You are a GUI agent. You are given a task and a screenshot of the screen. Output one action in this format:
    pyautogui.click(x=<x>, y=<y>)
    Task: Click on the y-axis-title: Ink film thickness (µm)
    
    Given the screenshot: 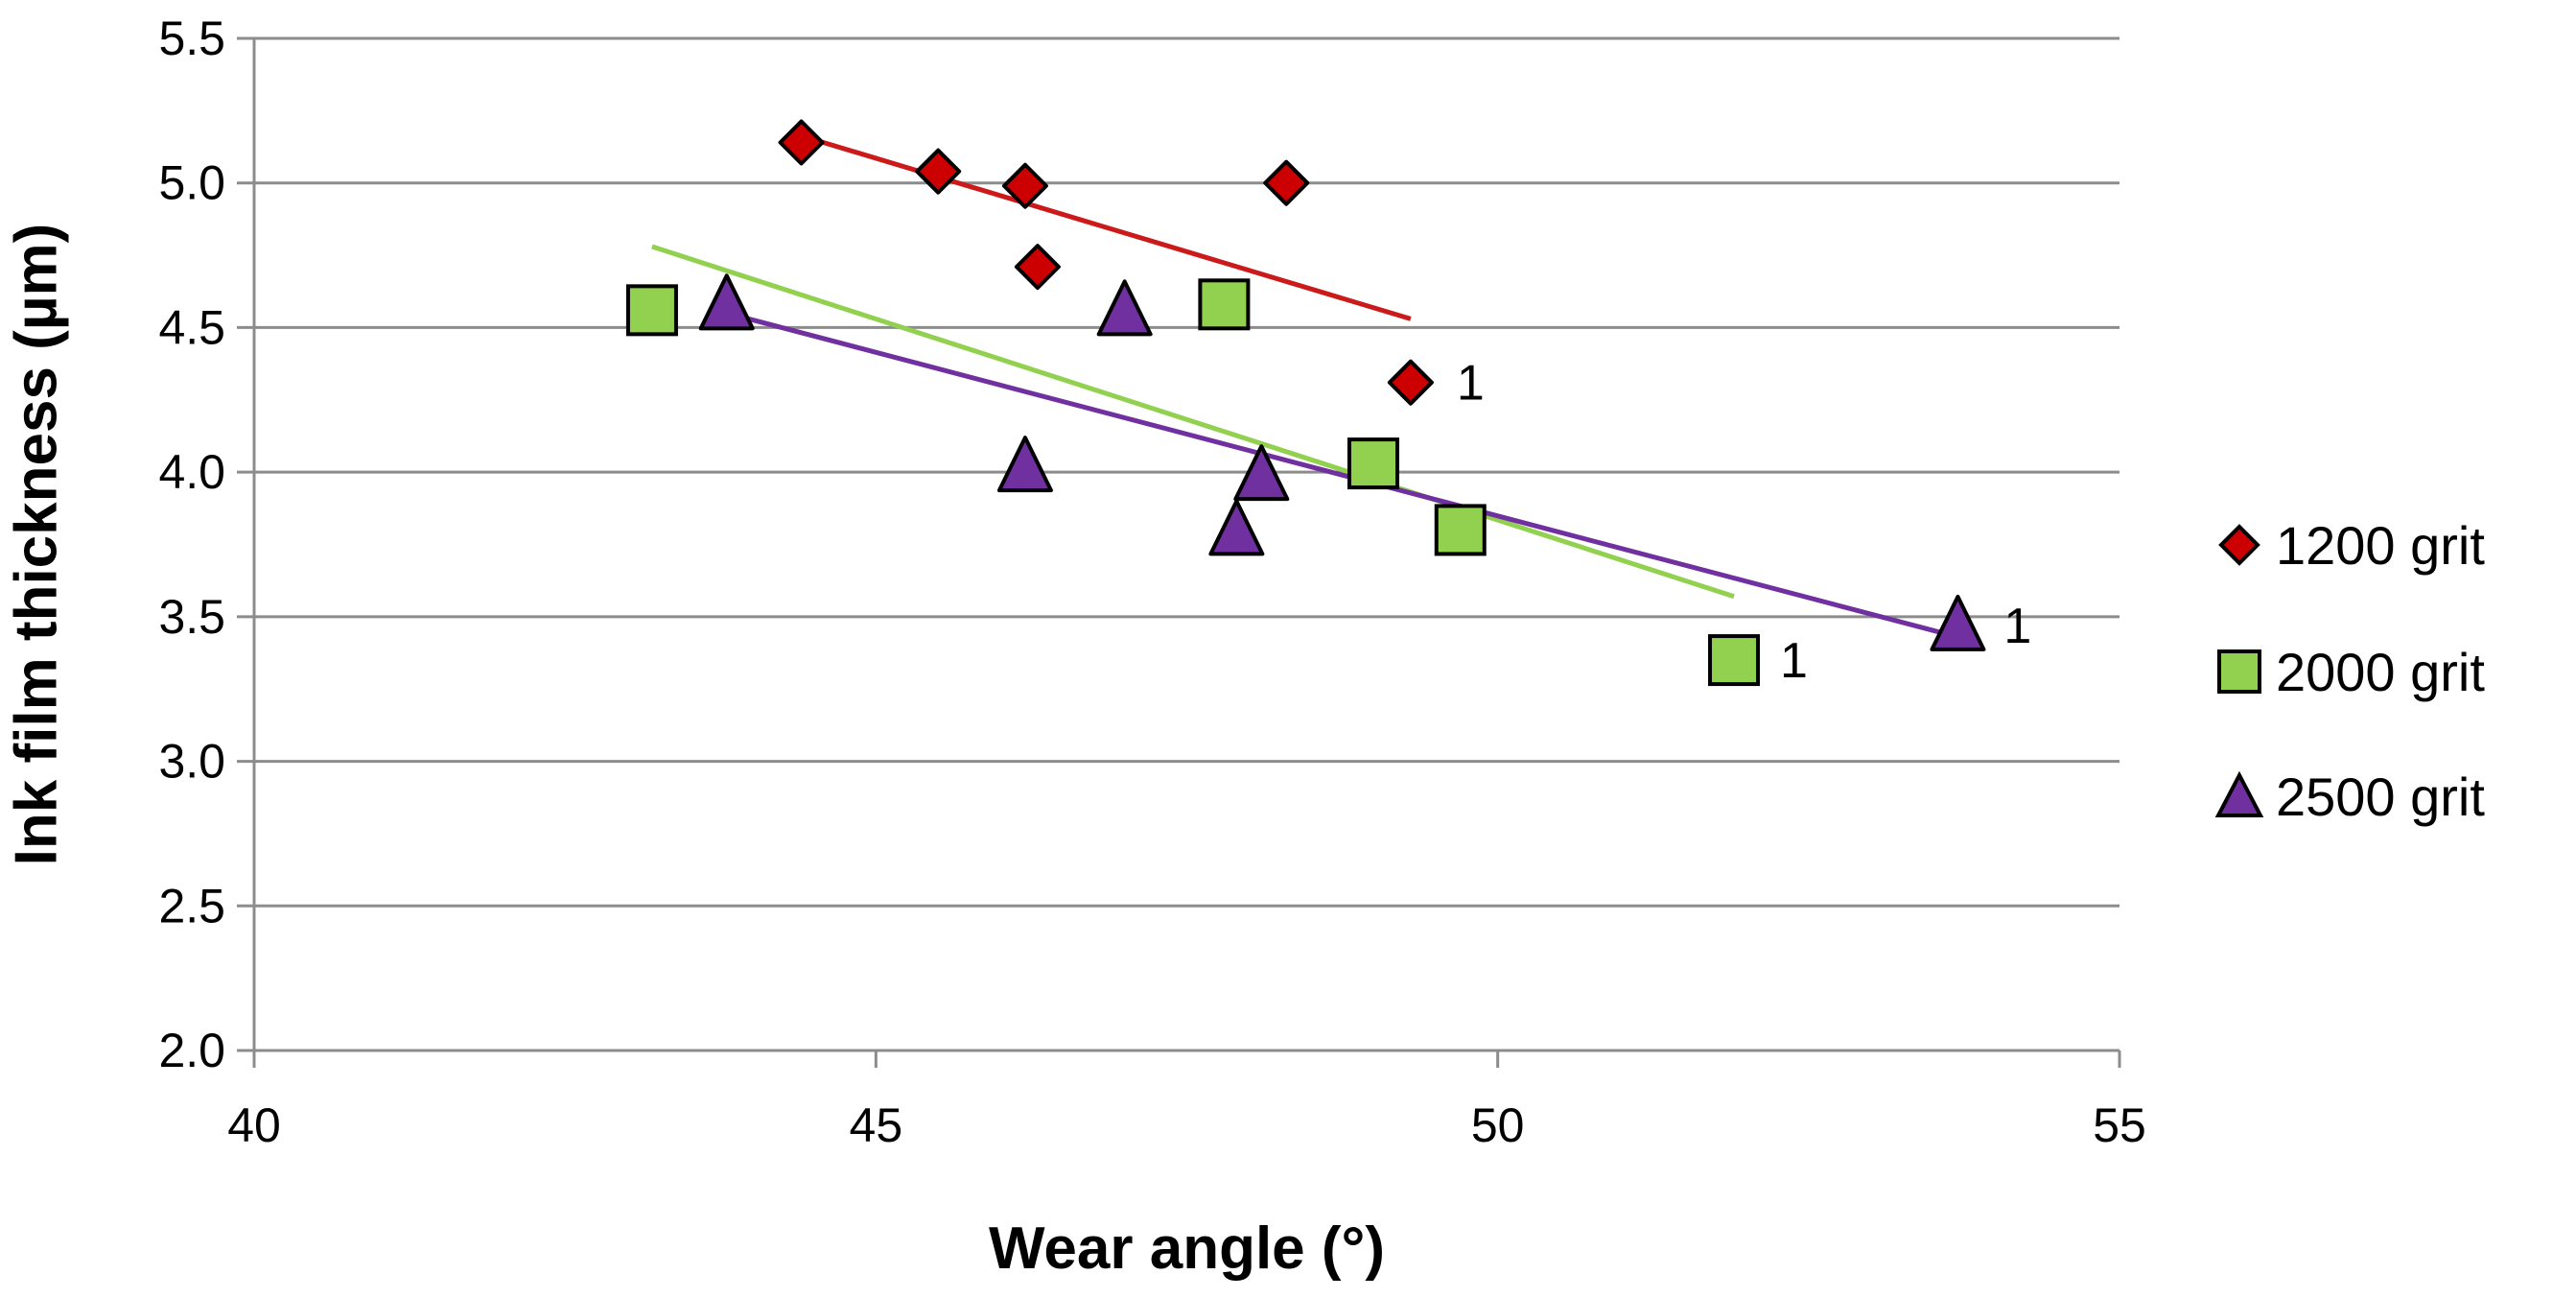 What is the action you would take?
    pyautogui.click(x=36, y=545)
    